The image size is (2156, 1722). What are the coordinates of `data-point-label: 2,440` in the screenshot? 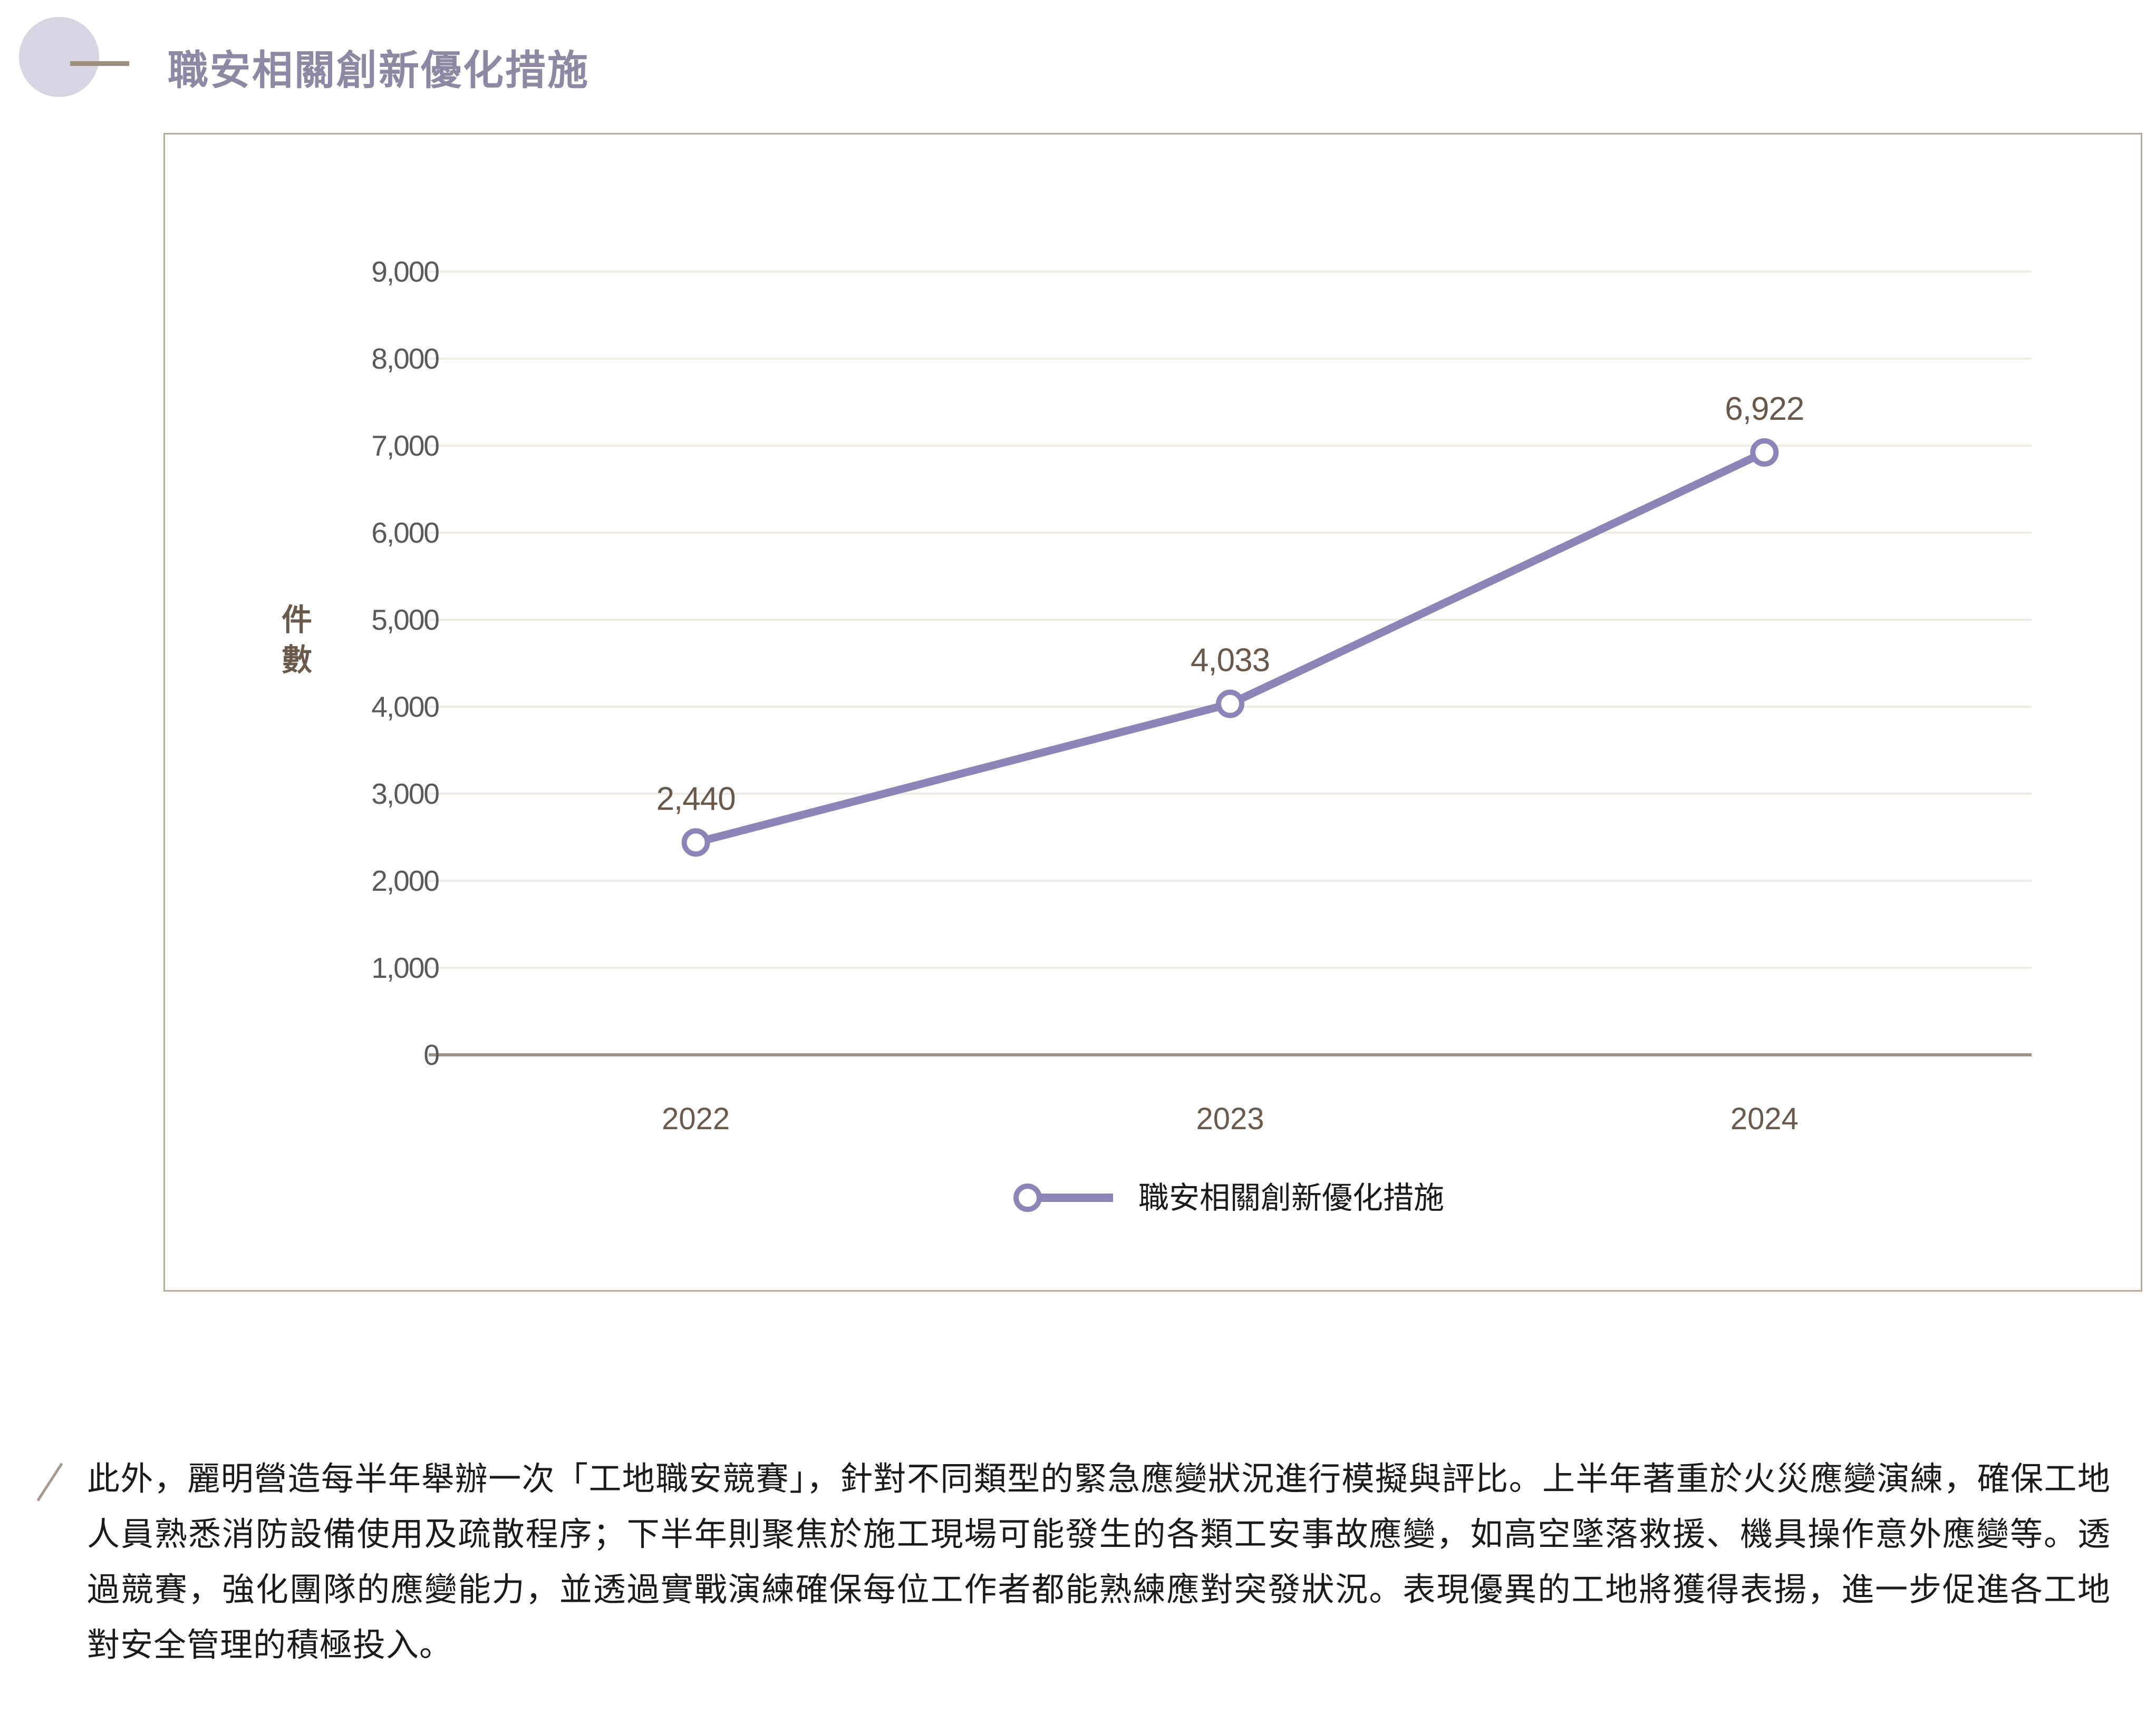 It's located at (696, 799).